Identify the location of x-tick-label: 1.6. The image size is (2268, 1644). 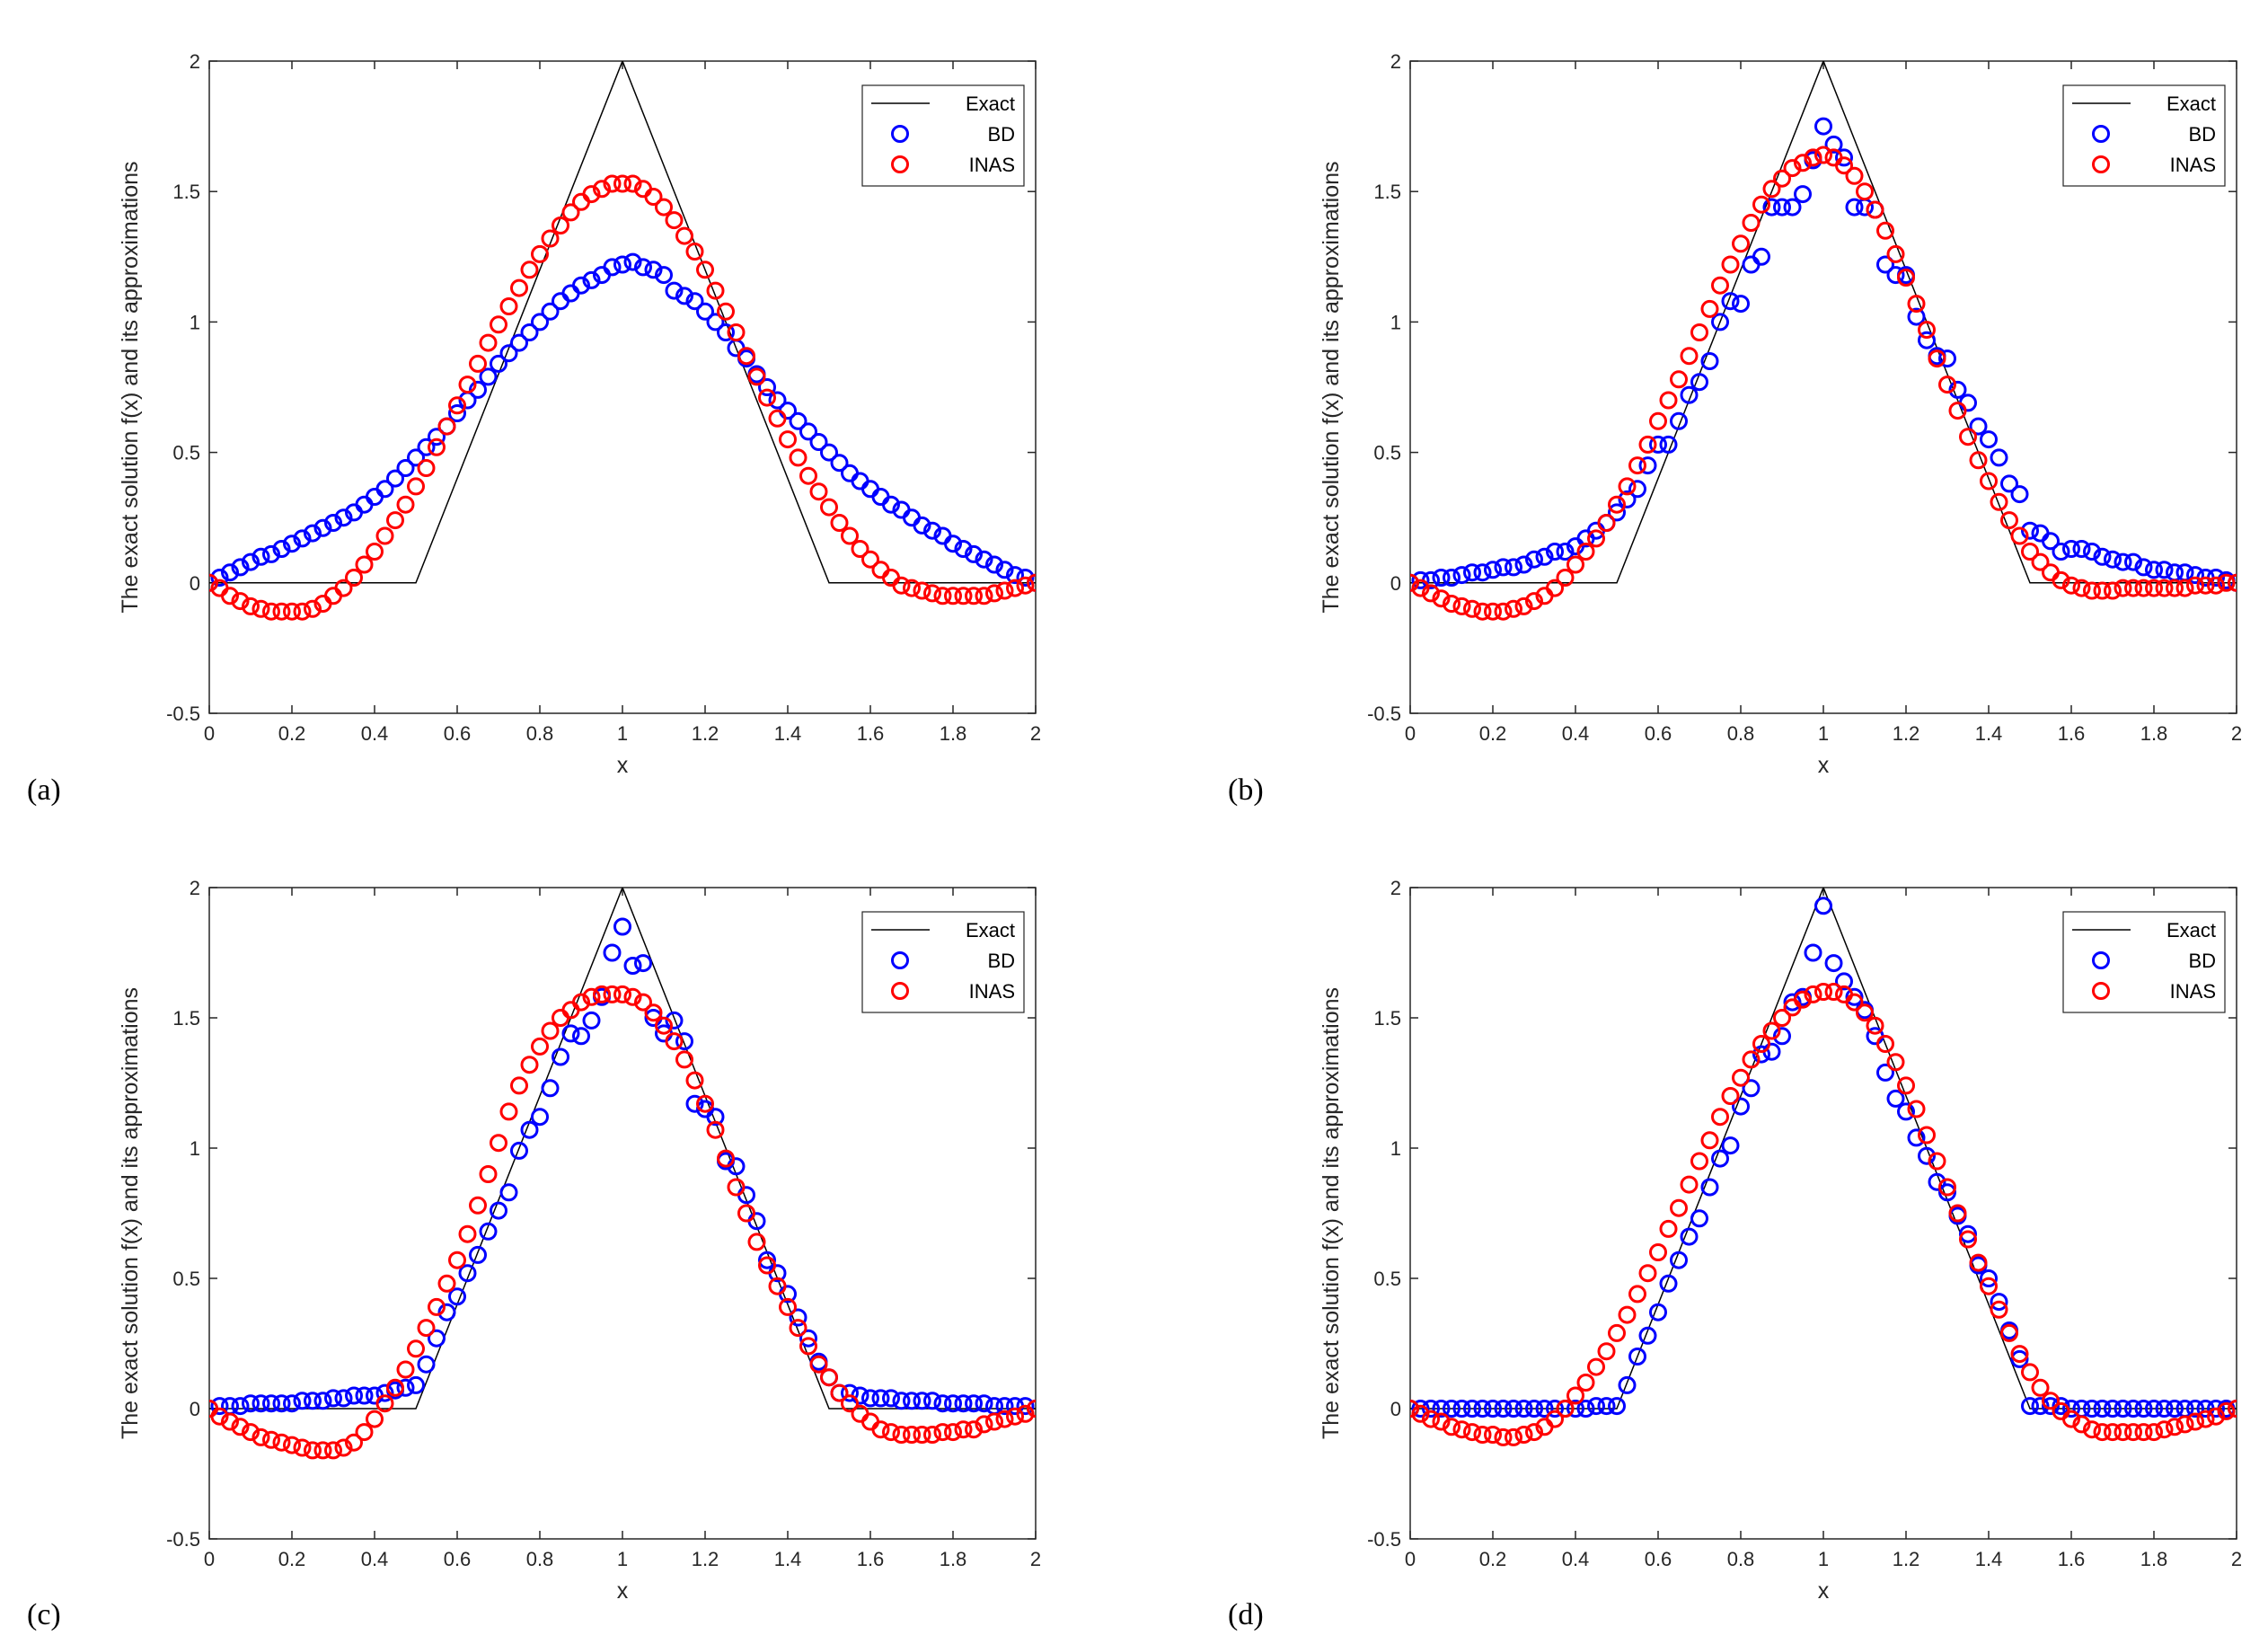
(2072, 1559).